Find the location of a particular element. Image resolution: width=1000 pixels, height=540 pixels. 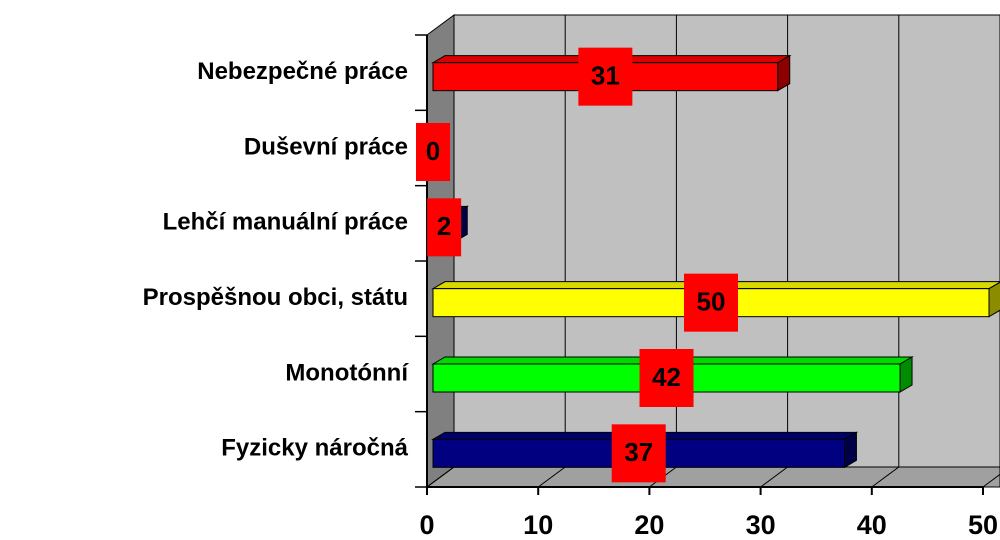

value-label: 2 is located at coordinates (444, 226).